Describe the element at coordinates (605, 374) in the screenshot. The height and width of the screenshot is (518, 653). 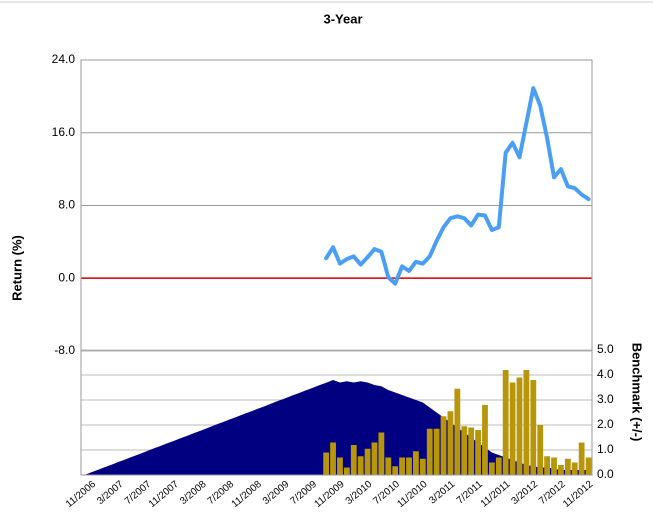
I see `y2-tick-label: 4.0` at that location.